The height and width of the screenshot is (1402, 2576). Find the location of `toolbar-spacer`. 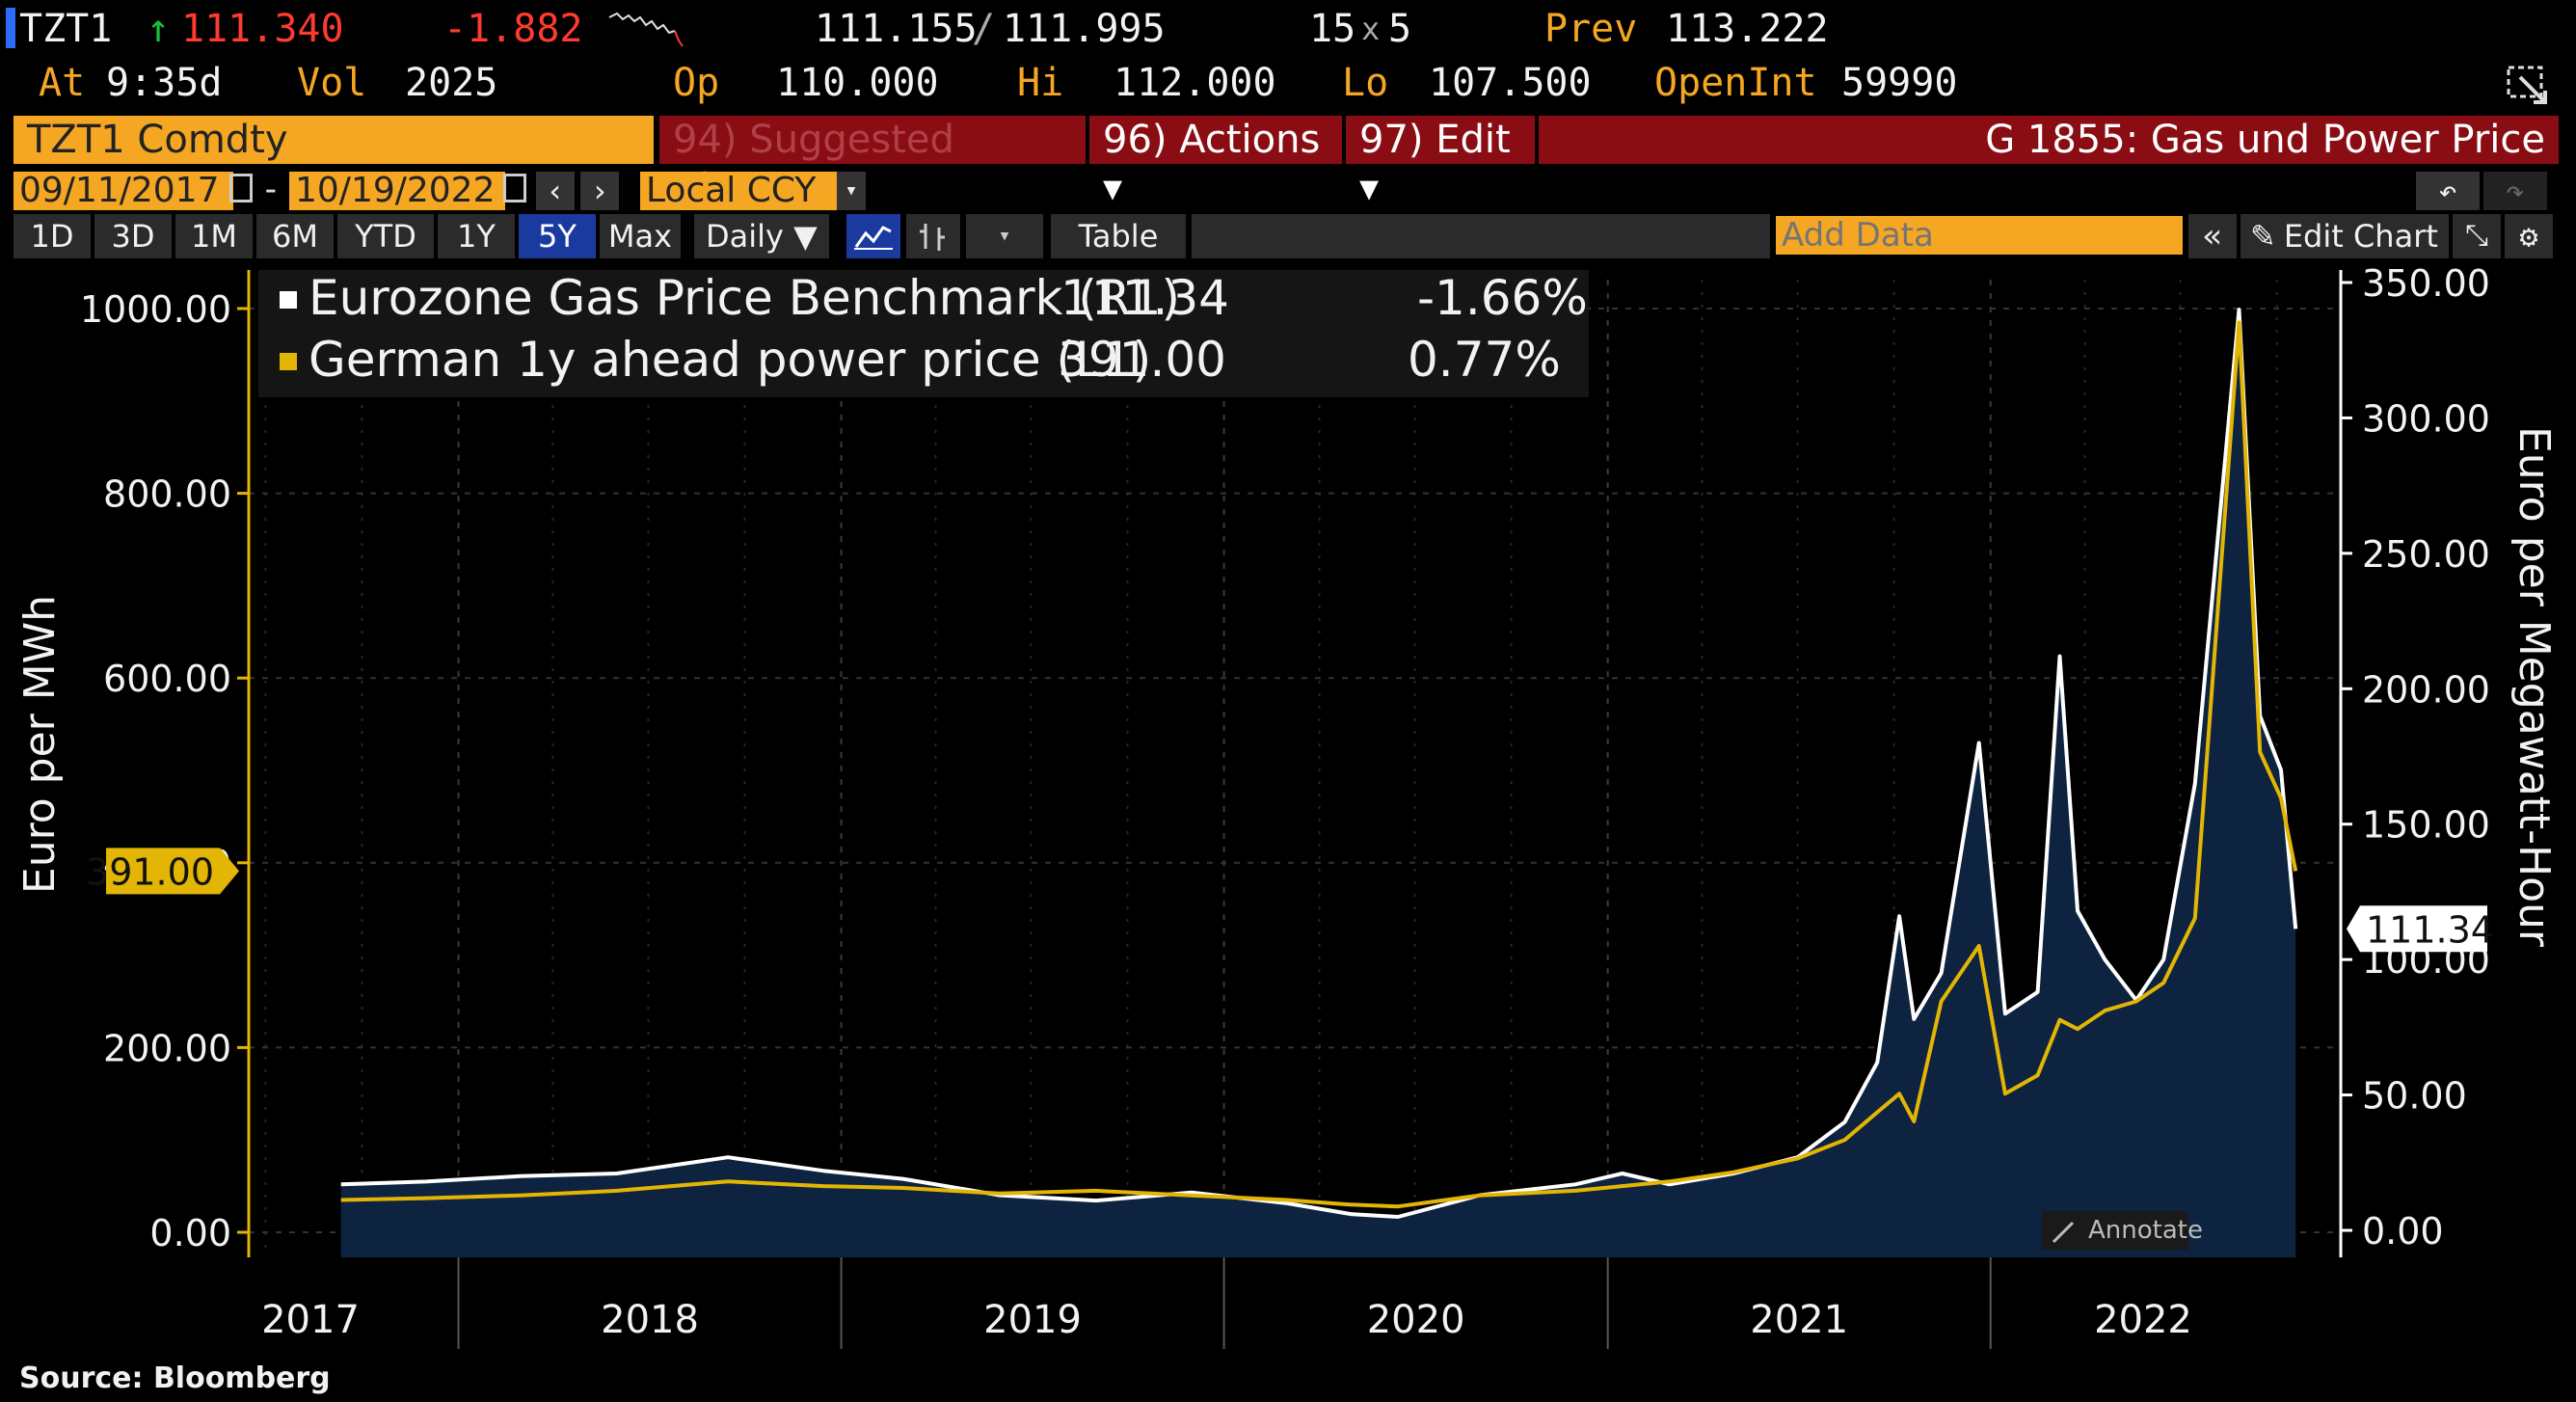

toolbar-spacer is located at coordinates (1481, 236).